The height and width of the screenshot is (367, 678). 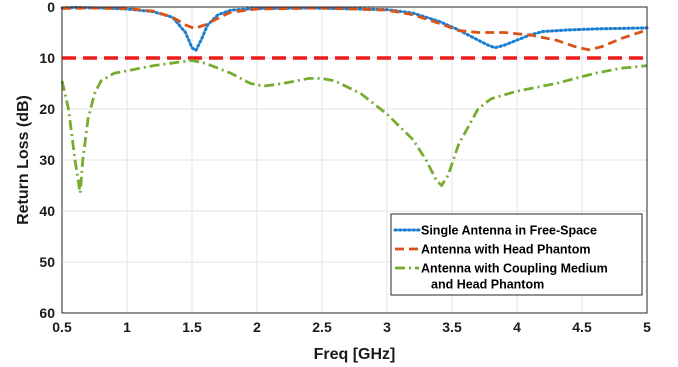 What do you see at coordinates (582, 327) in the screenshot?
I see `x-tick-label: 4.5` at bounding box center [582, 327].